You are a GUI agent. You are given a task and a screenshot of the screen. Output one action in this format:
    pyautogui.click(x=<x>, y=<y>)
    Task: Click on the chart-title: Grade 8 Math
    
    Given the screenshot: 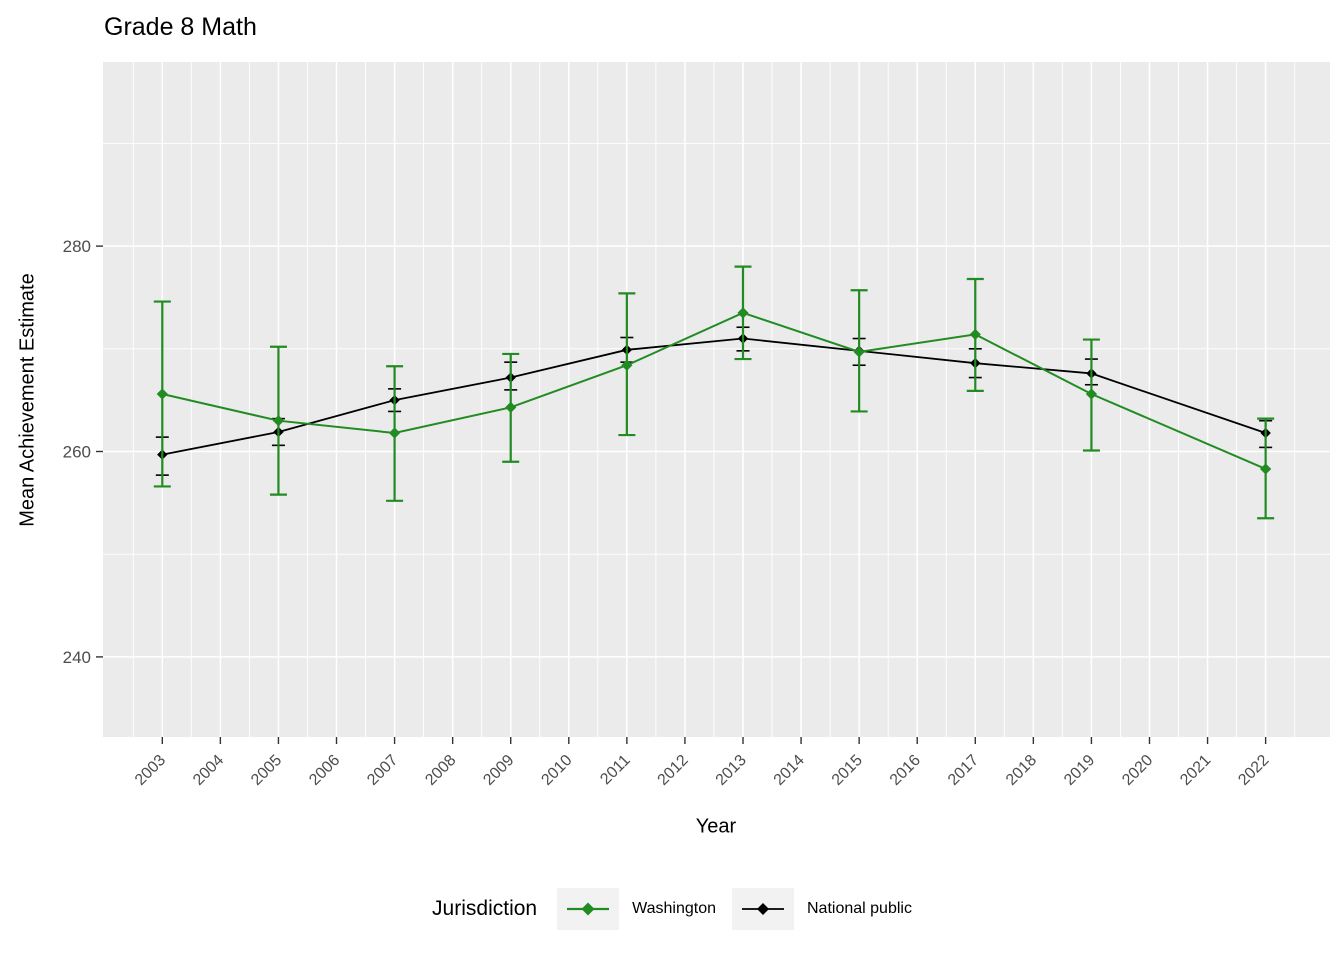 What is the action you would take?
    pyautogui.click(x=180, y=27)
    